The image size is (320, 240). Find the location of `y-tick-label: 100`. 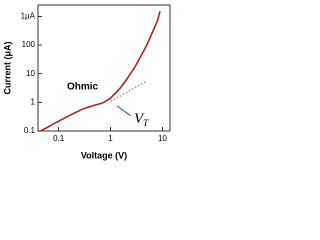

y-tick-label: 100 is located at coordinates (29, 44).